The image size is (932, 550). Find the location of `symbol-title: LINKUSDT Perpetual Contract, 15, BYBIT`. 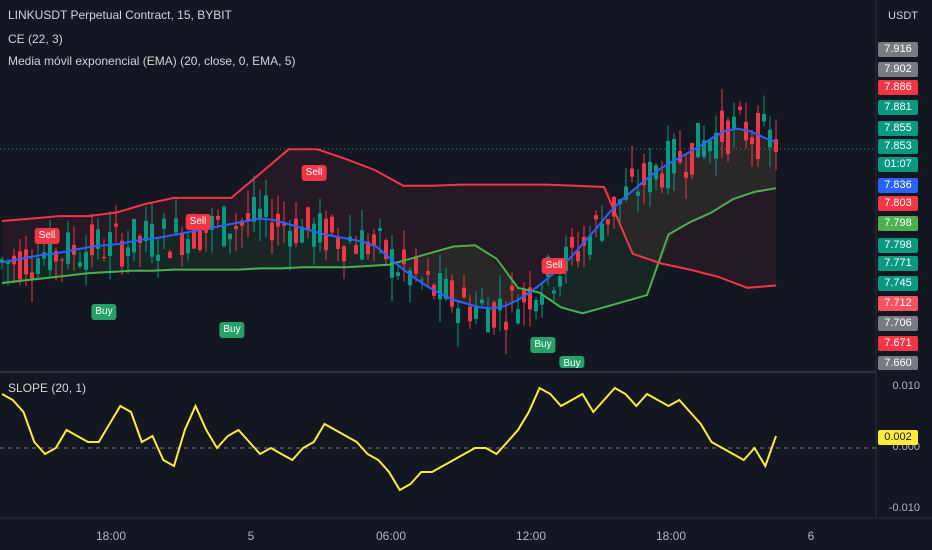

symbol-title: LINKUSDT Perpetual Contract, 15, BYBIT is located at coordinates (120, 15).